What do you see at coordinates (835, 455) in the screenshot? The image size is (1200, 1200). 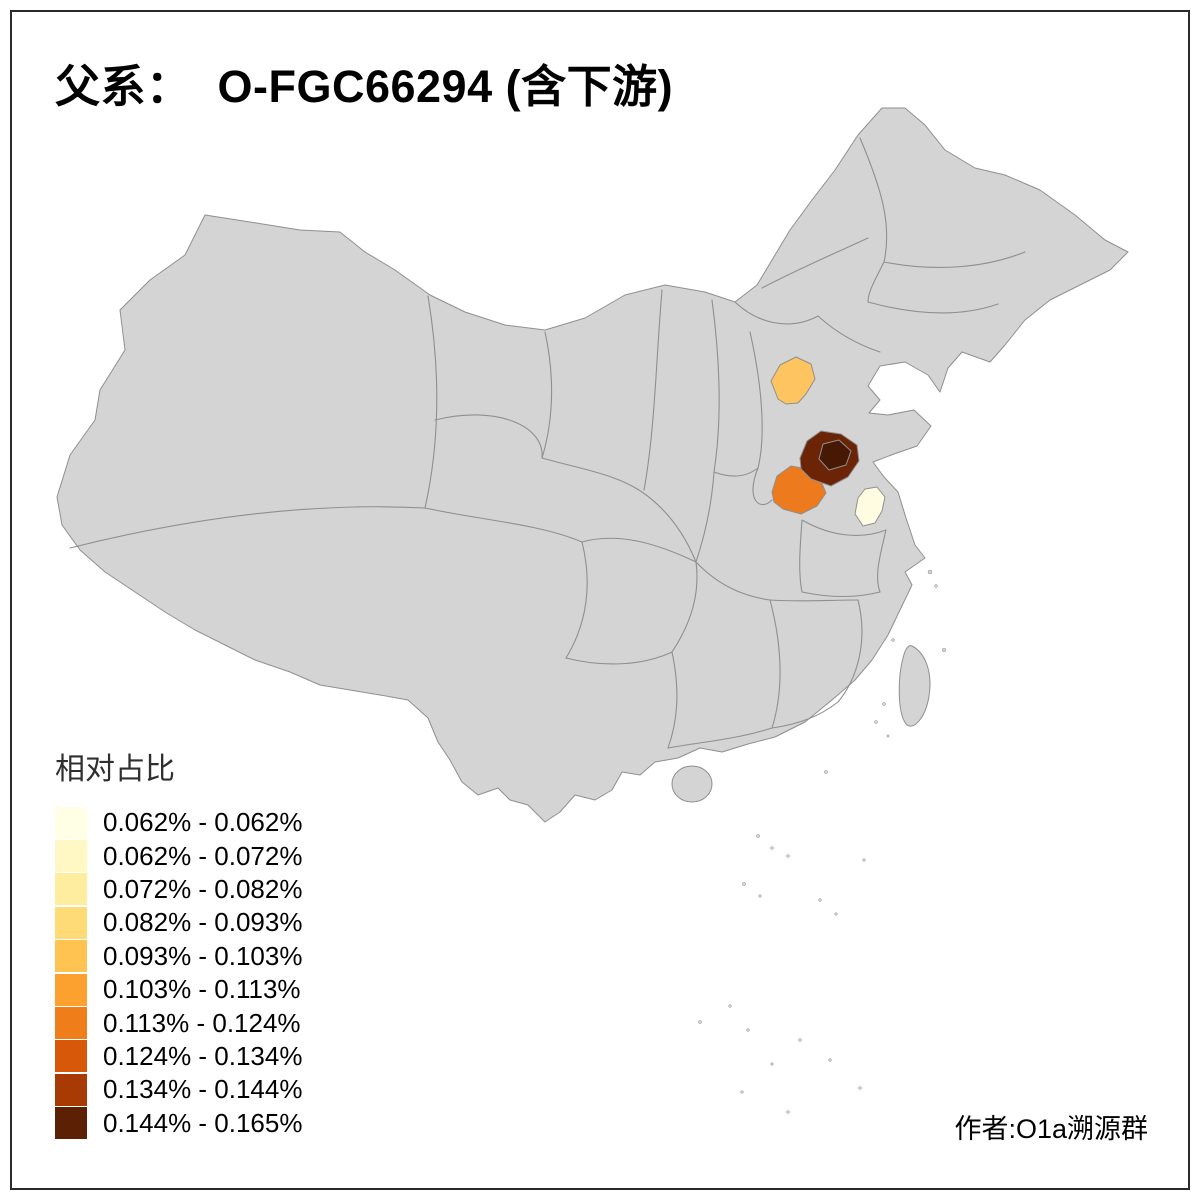 I see `highlight-dark-core-region` at bounding box center [835, 455].